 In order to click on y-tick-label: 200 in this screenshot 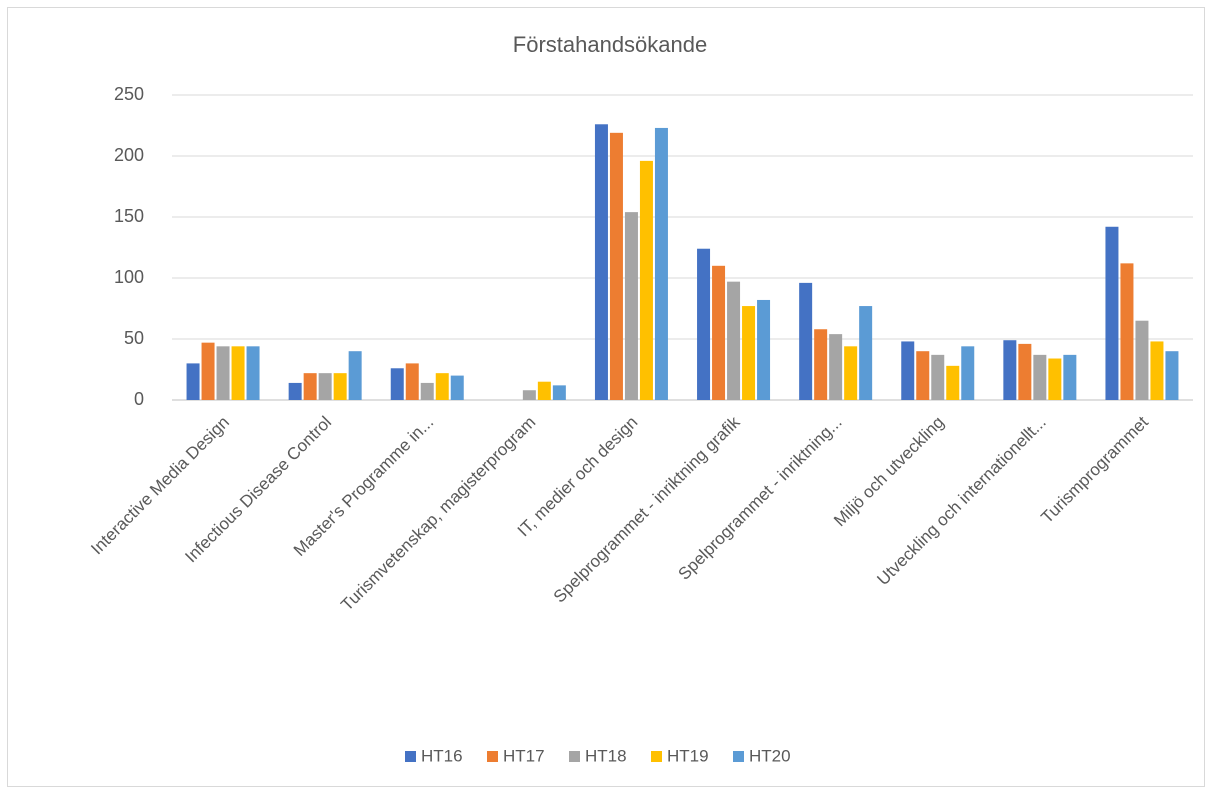, I will do `click(129, 155)`.